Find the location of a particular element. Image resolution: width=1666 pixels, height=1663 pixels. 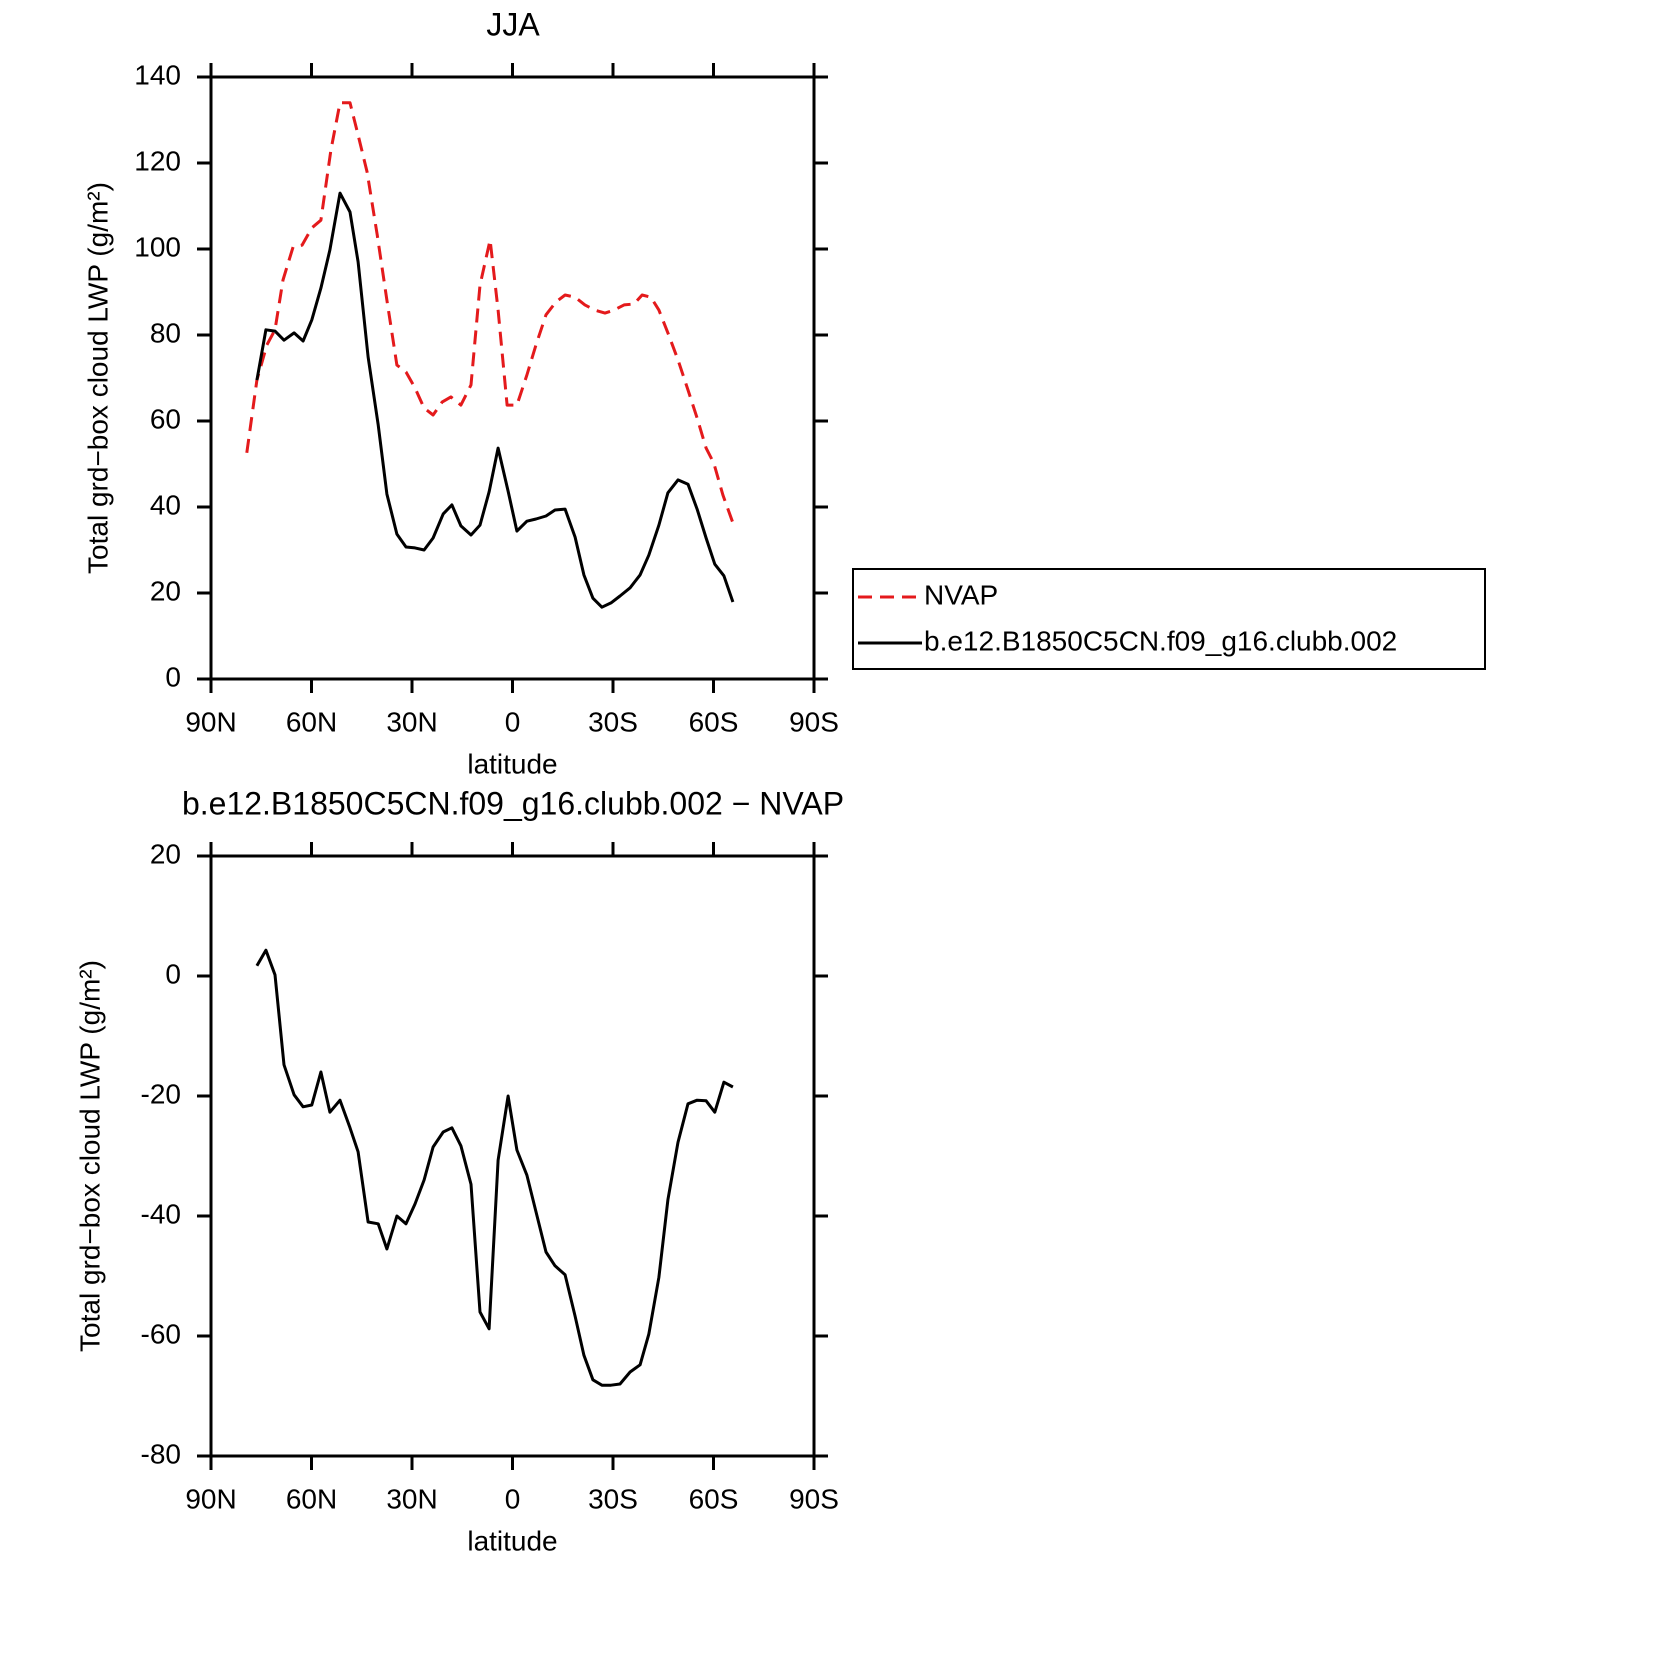

chart-title: JJA is located at coordinates (513, 24).